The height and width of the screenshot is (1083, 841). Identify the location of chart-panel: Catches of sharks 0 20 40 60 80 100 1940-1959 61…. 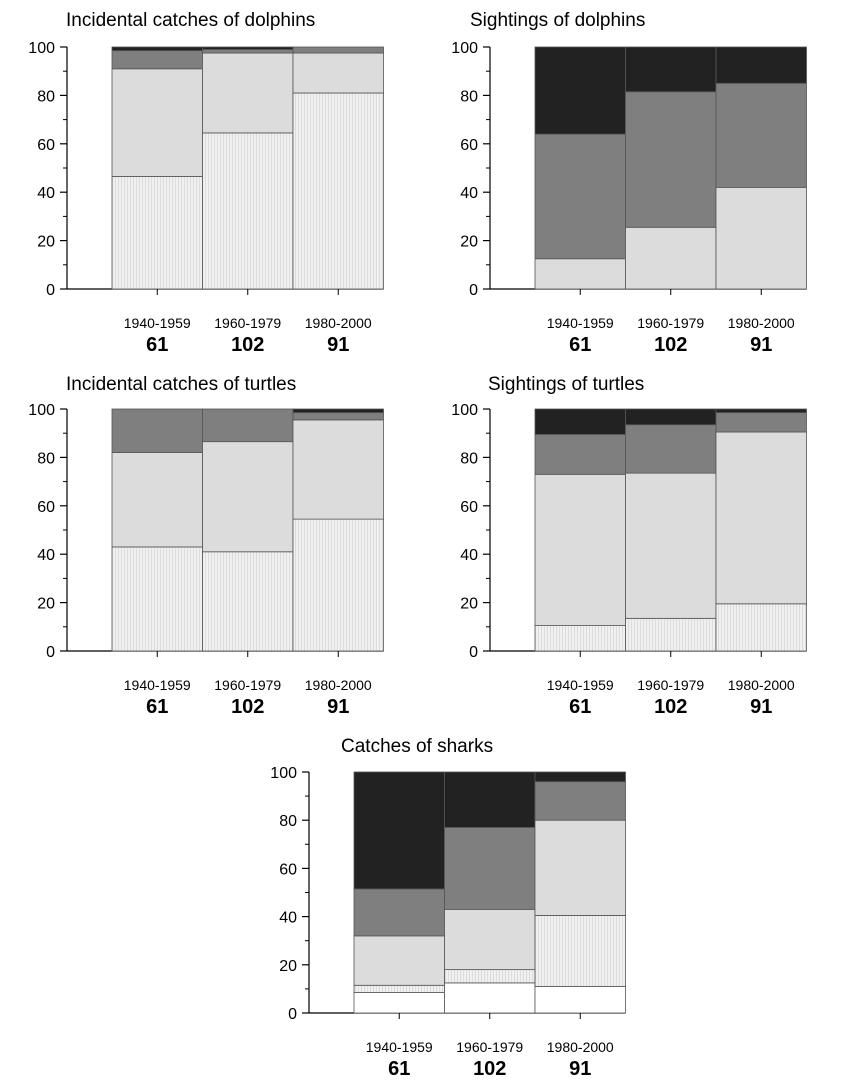
(448, 908).